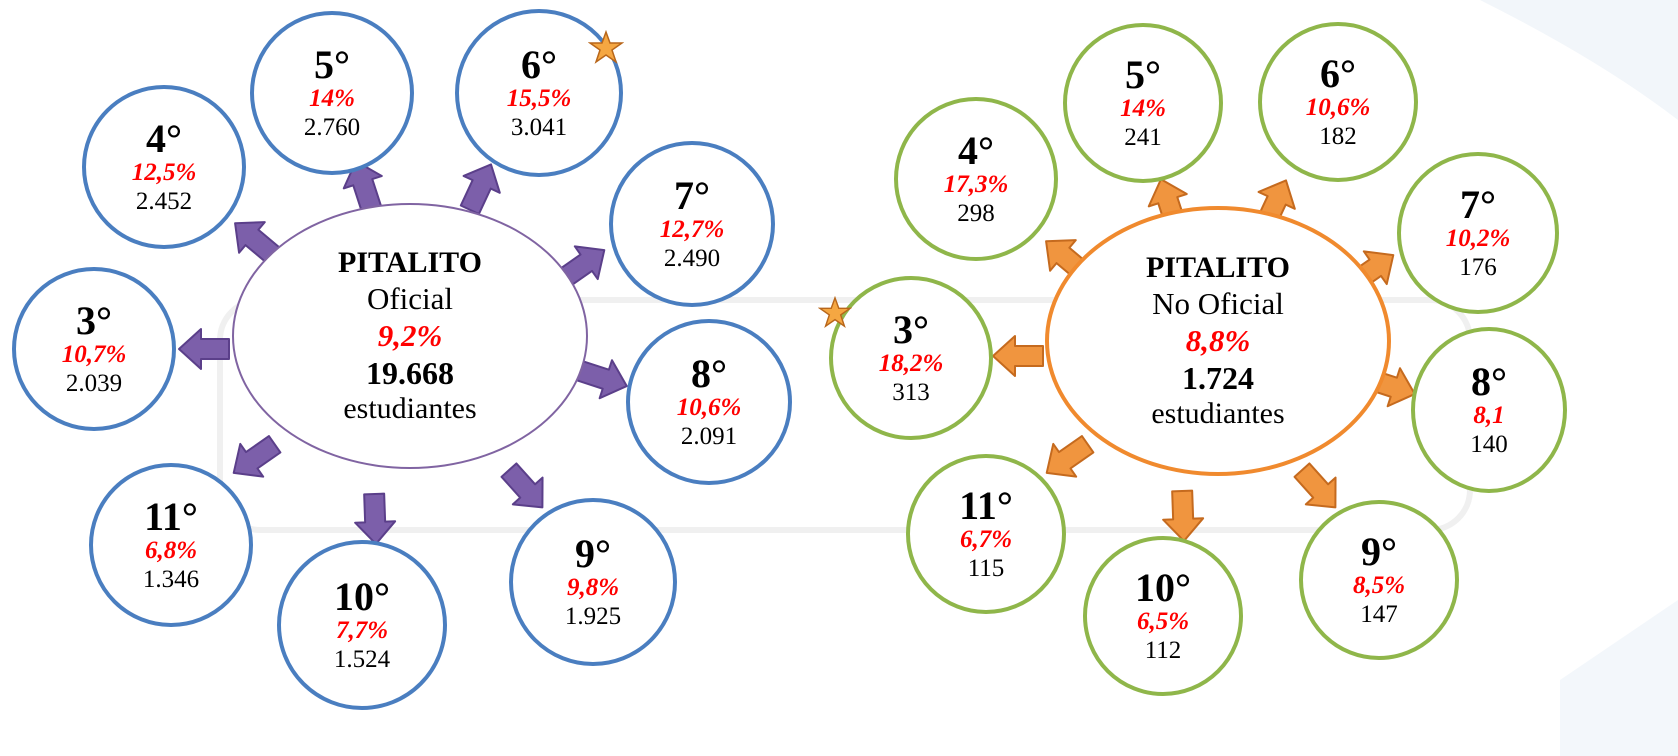  I want to click on grade-circle-11: 11° 6,8% 1.346, so click(171, 545).